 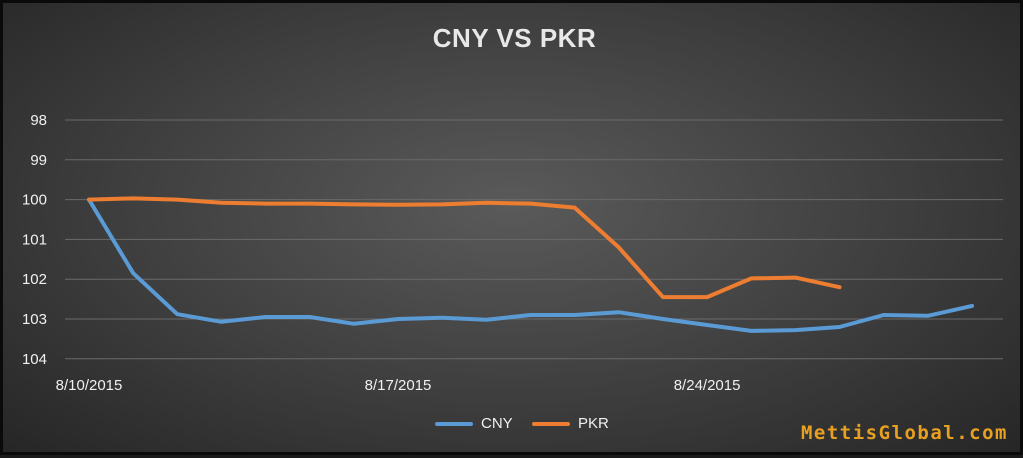 What do you see at coordinates (707, 385) in the screenshot?
I see `x-tick-label: 8/24/2015` at bounding box center [707, 385].